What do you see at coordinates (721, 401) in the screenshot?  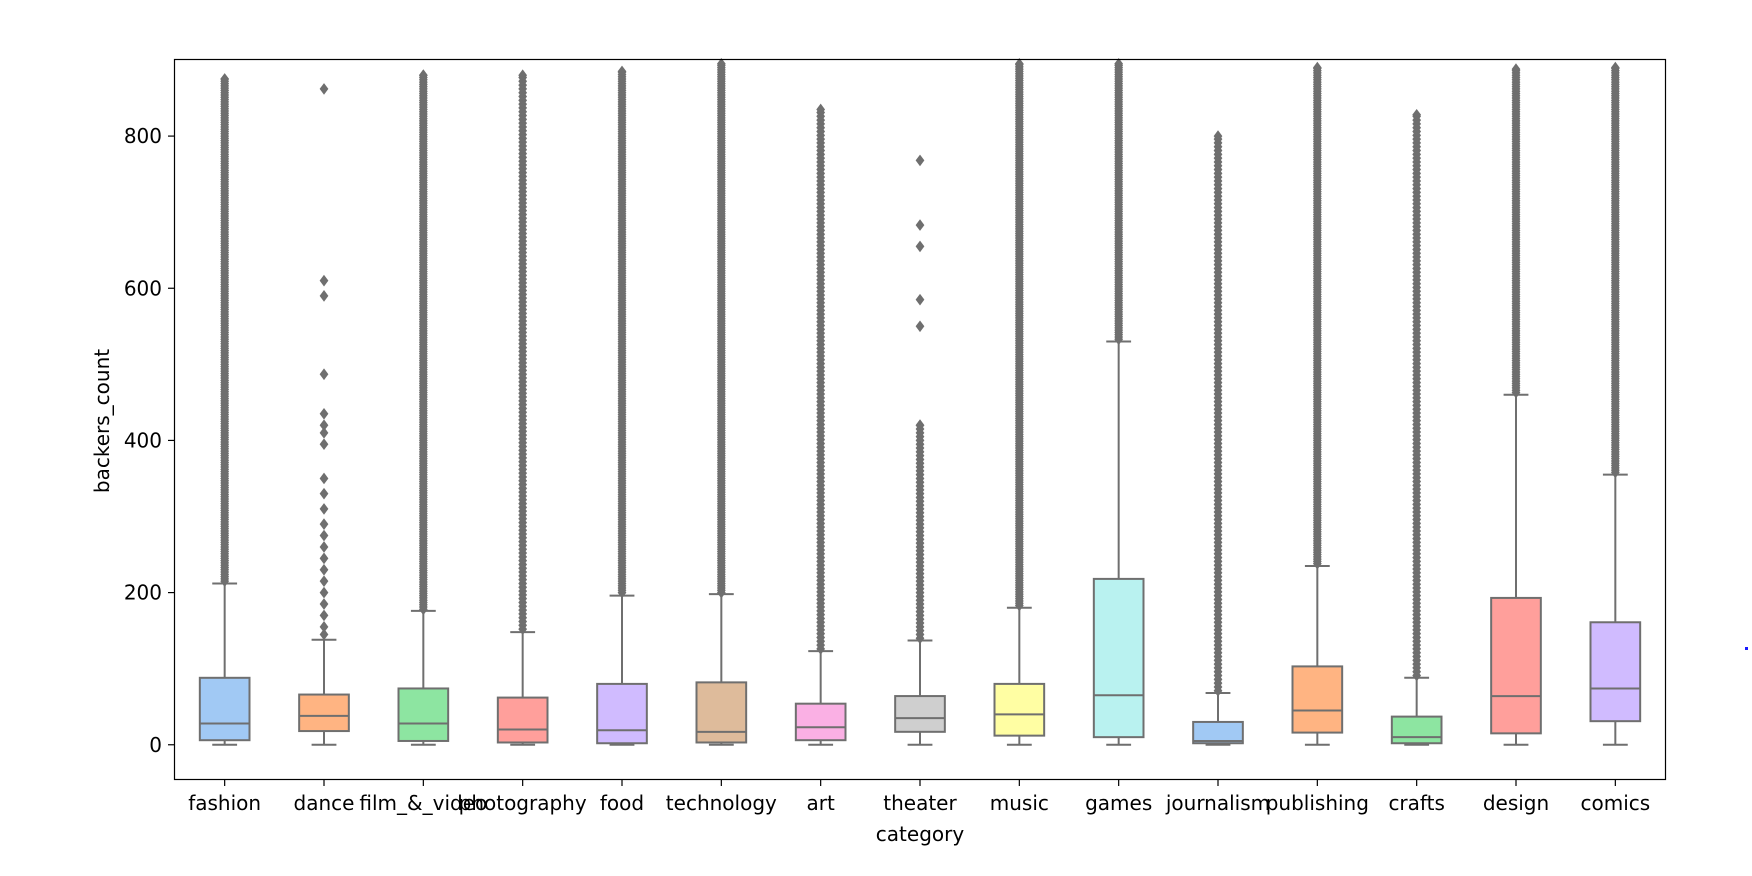 I see `box-technology` at bounding box center [721, 401].